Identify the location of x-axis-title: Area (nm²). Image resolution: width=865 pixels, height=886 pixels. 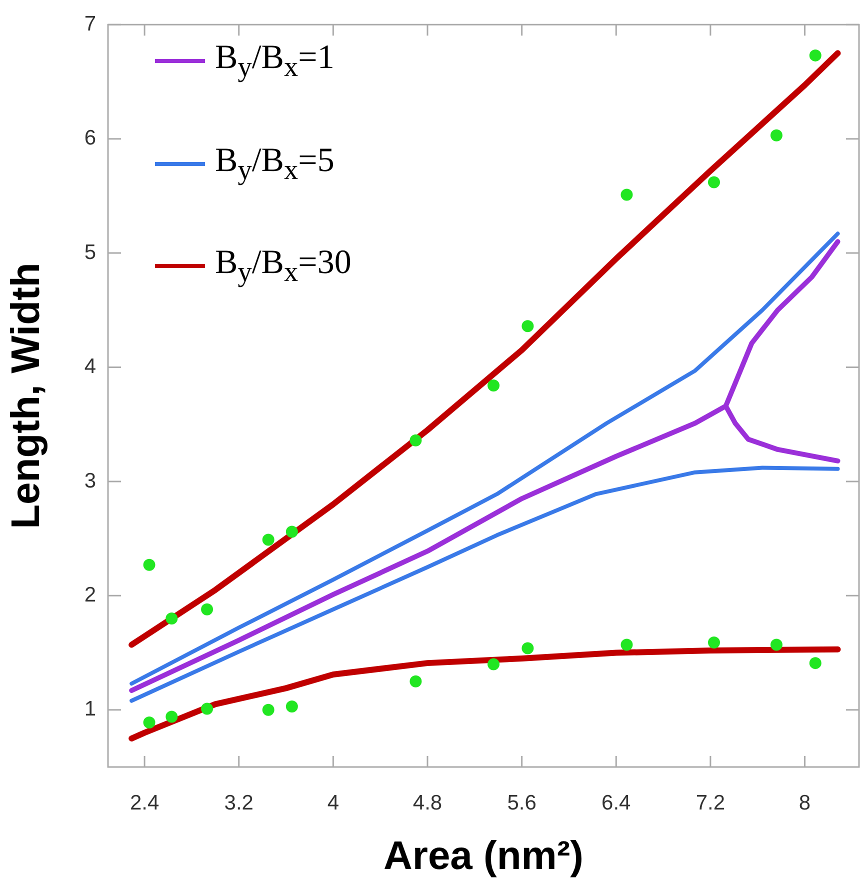
(483, 856).